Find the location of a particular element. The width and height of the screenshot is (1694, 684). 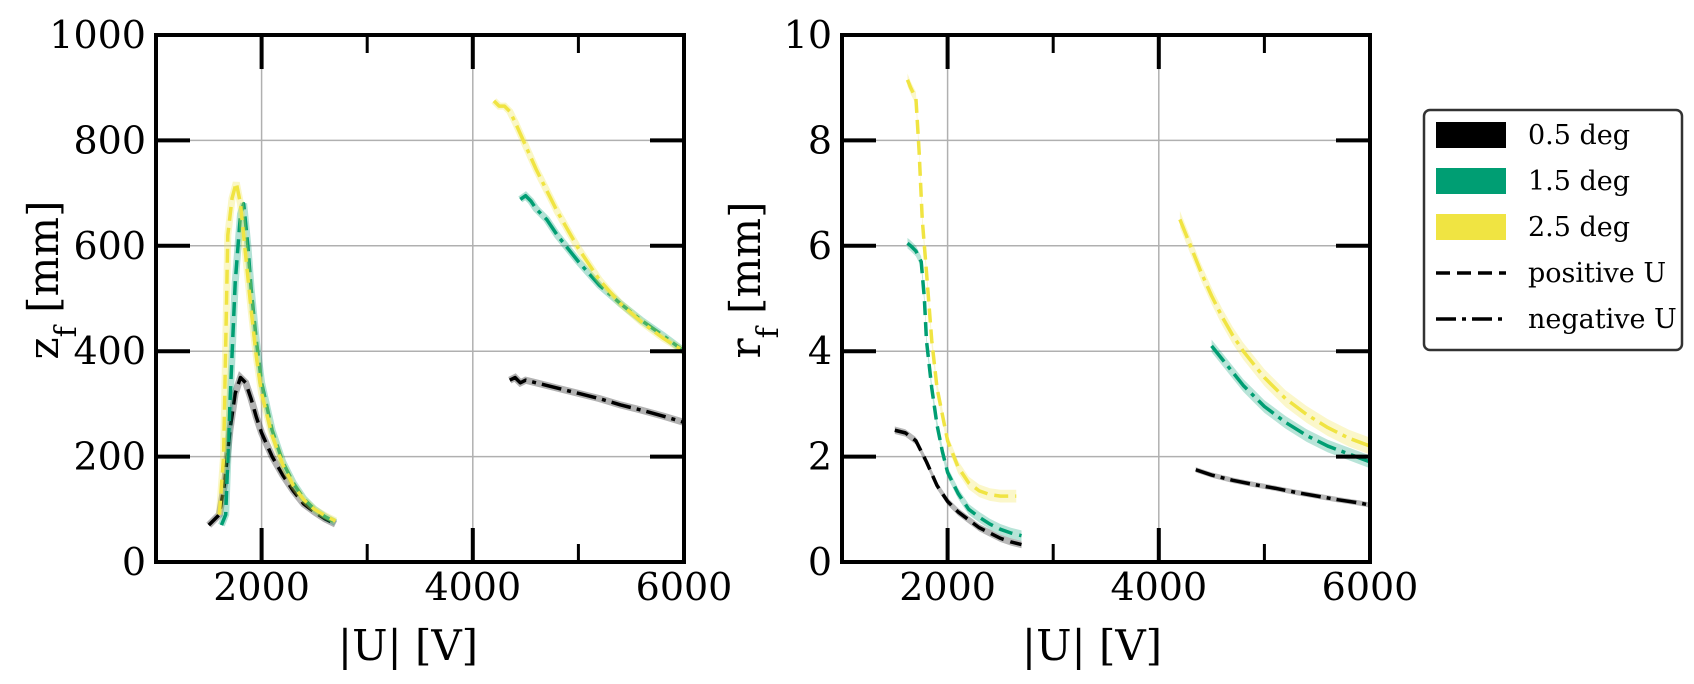

rf-ytick-label: 2 is located at coordinates (820, 457).